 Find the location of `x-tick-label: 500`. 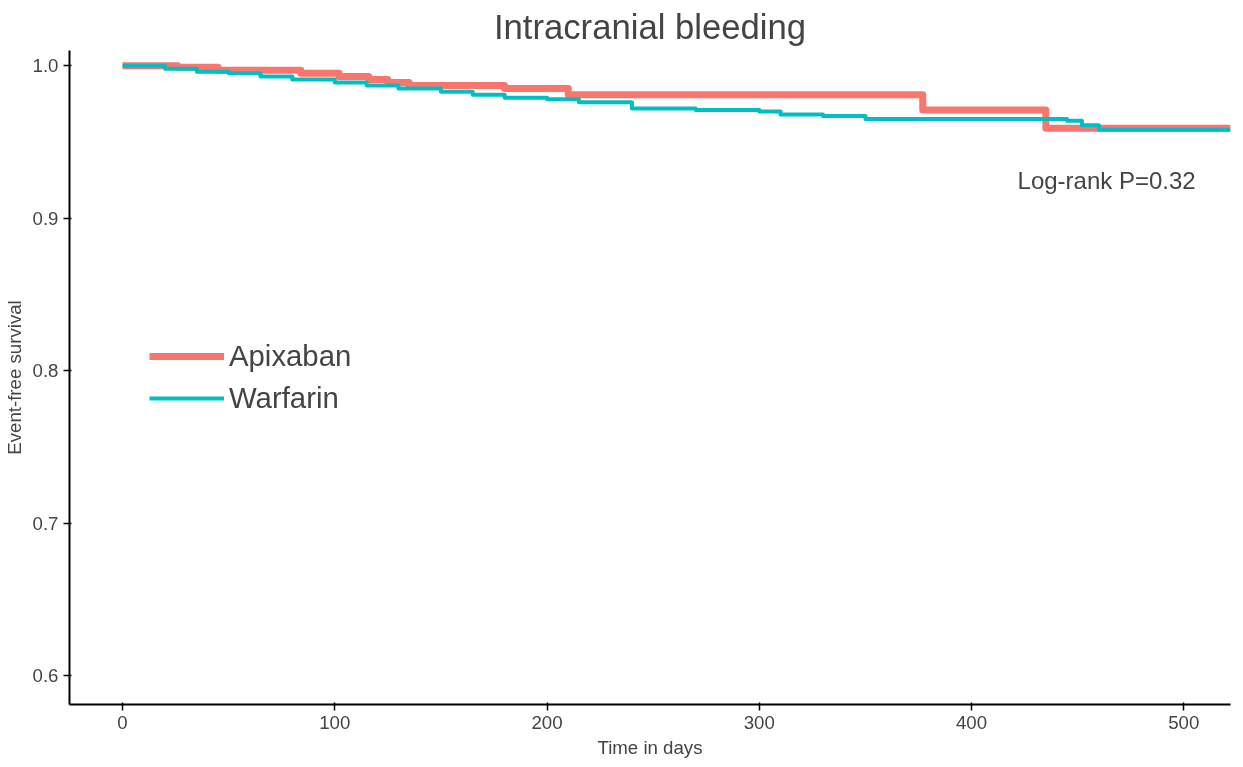

x-tick-label: 500 is located at coordinates (1184, 722).